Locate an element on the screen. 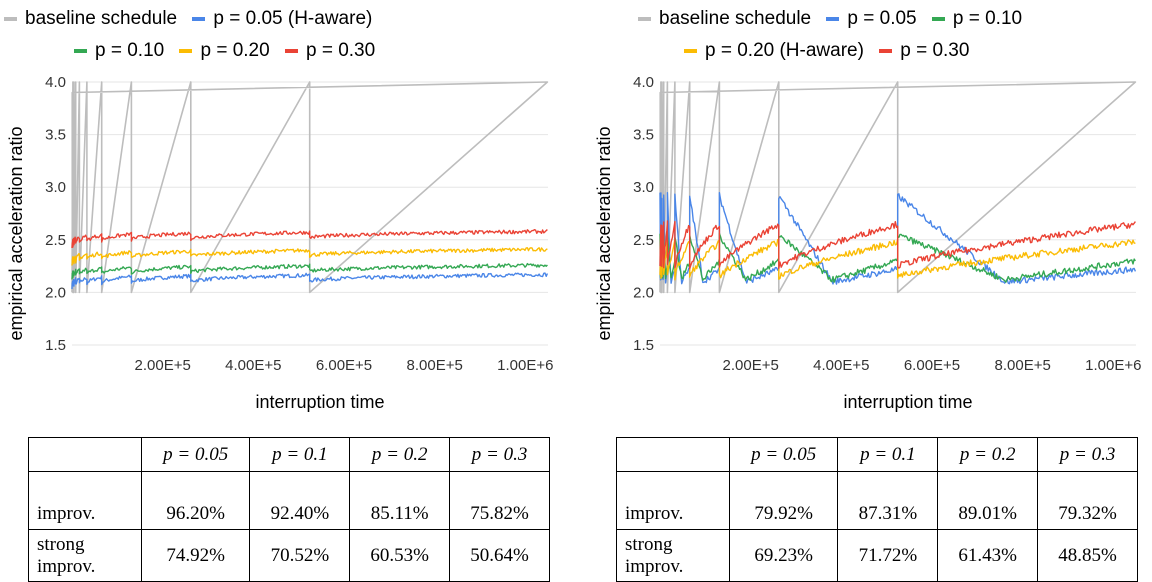 This screenshot has height=582, width=1152. table-row: improv. 96.20% 92.40% 85.11% 75.82% is located at coordinates (289, 500).